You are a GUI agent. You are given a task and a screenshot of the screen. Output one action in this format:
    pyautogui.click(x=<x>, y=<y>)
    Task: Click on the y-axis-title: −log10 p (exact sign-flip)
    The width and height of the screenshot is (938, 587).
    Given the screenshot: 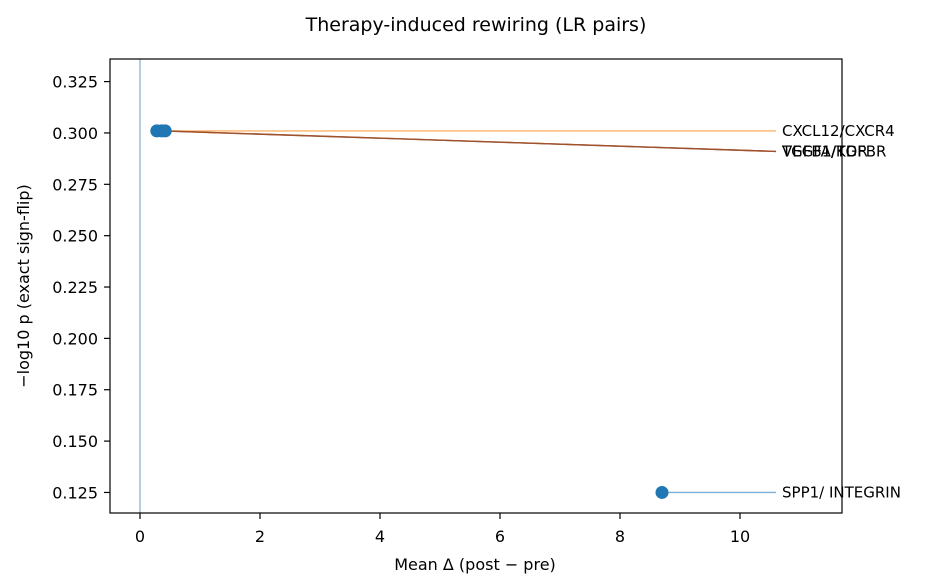 What is the action you would take?
    pyautogui.click(x=23, y=286)
    